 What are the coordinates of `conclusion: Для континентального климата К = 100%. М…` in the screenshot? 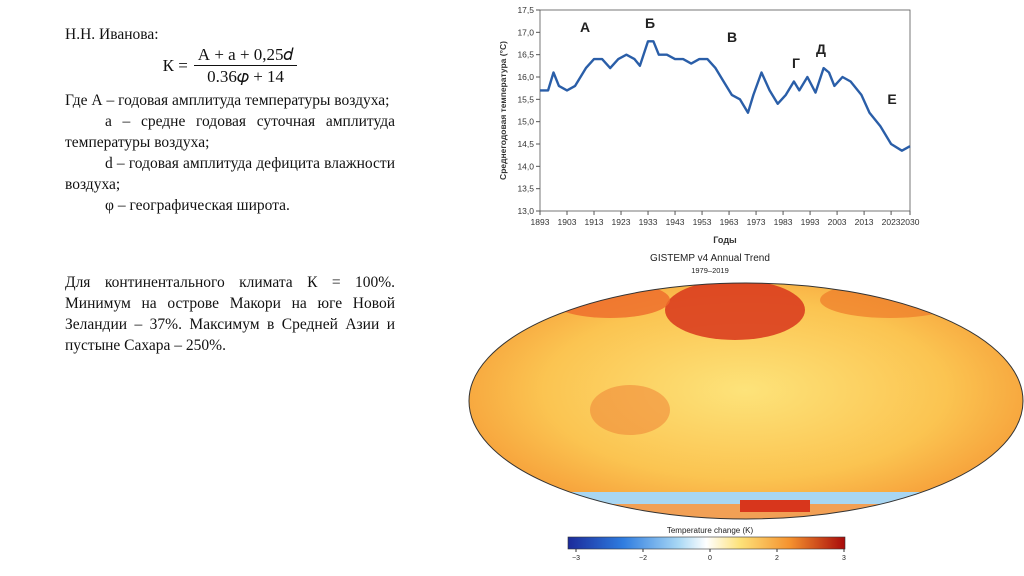 It's located at (230, 314).